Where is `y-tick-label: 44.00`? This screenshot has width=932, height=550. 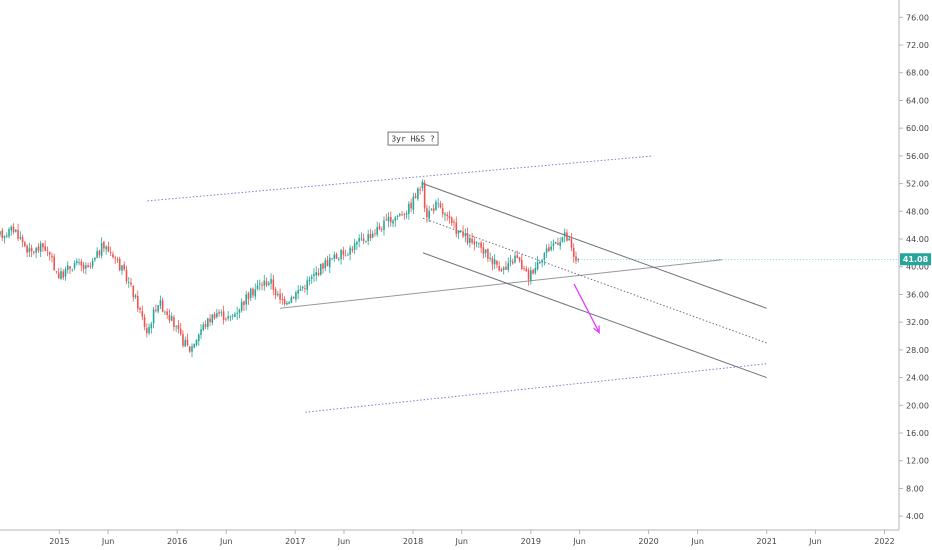
y-tick-label: 44.00 is located at coordinates (917, 239).